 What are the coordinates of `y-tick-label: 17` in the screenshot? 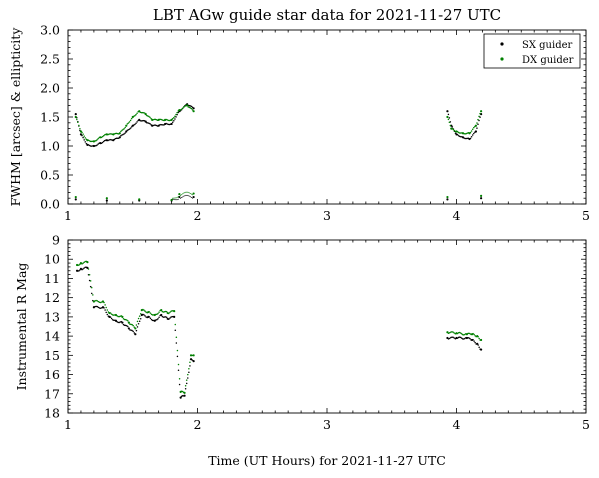 It's located at (52, 393).